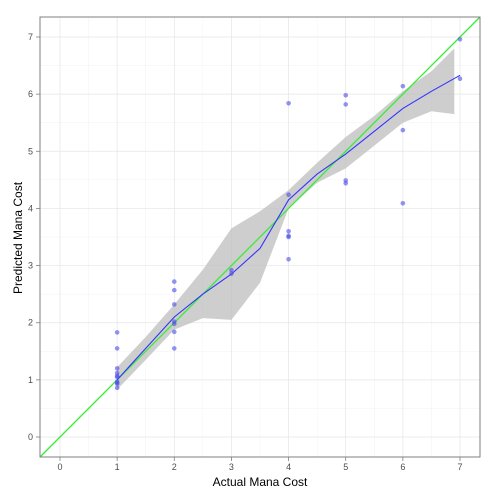  Describe the element at coordinates (174, 467) in the screenshot. I see `x-tick-label: 2` at that location.